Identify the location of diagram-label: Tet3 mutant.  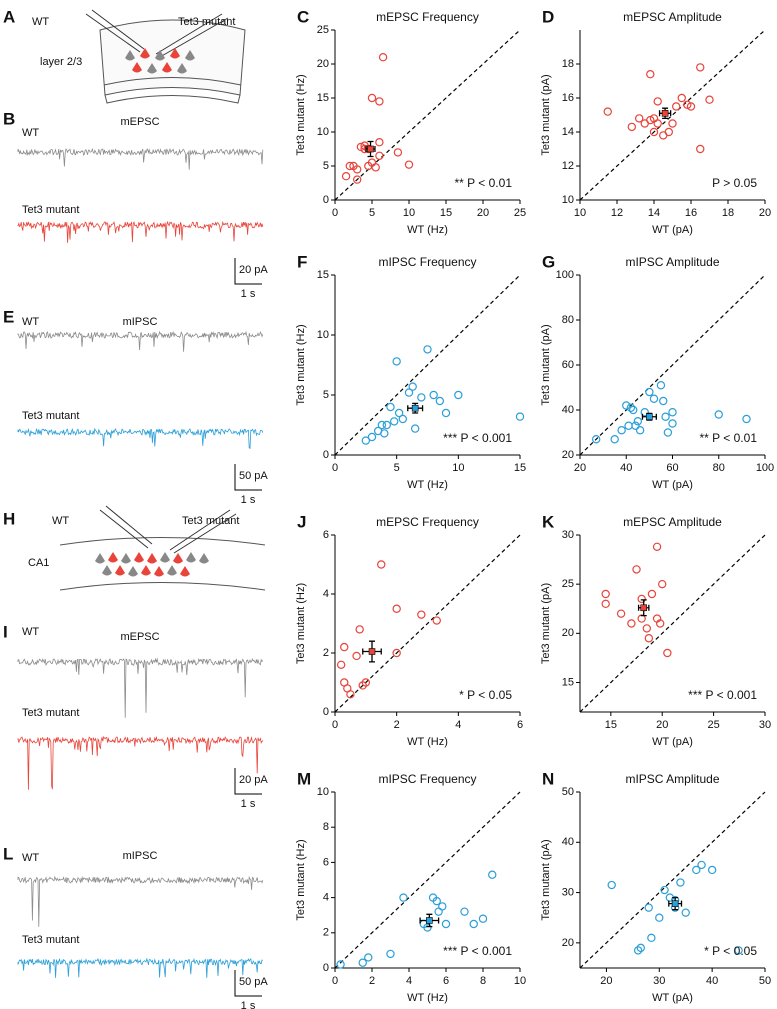
(206, 22).